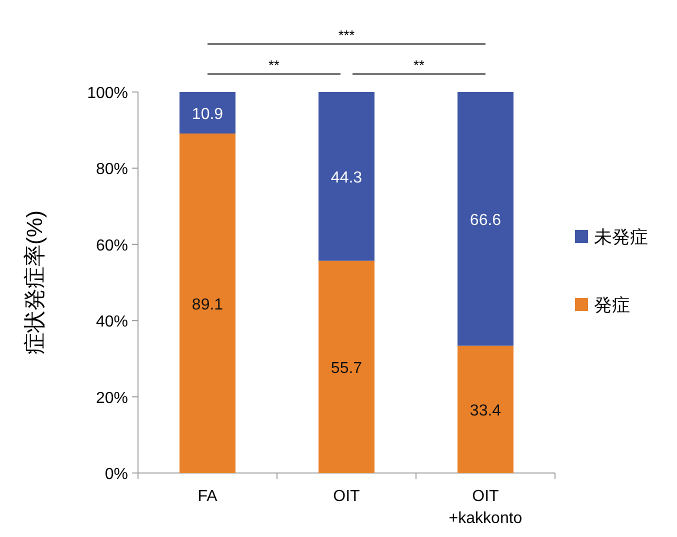  What do you see at coordinates (34, 282) in the screenshot?
I see `y-axis-title: 症状発症率(%)` at bounding box center [34, 282].